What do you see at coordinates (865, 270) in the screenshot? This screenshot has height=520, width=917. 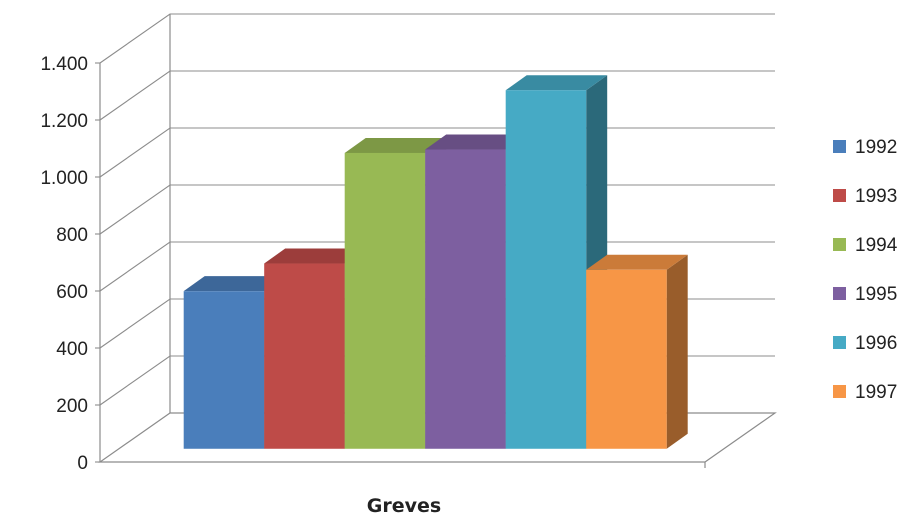 I see `legend: 1992 1993 1994 1995 1996 1997` at bounding box center [865, 270].